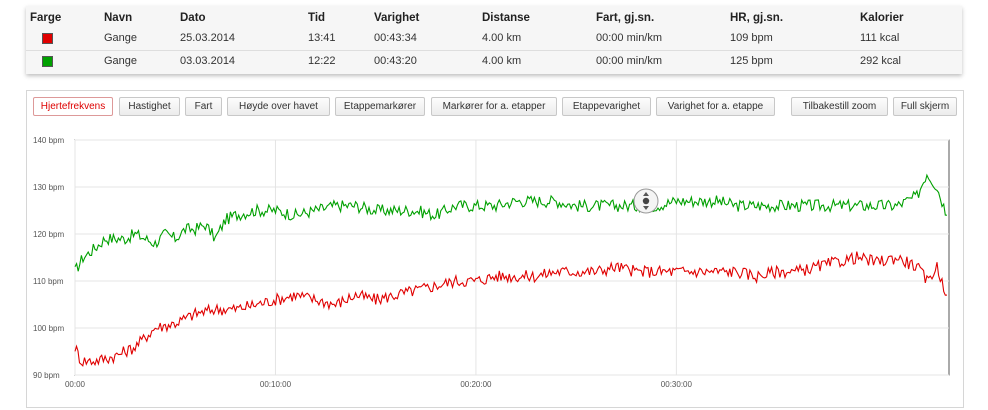 The height and width of the screenshot is (410, 988). Describe the element at coordinates (646, 201) in the screenshot. I see `pan-control-icon` at that location.